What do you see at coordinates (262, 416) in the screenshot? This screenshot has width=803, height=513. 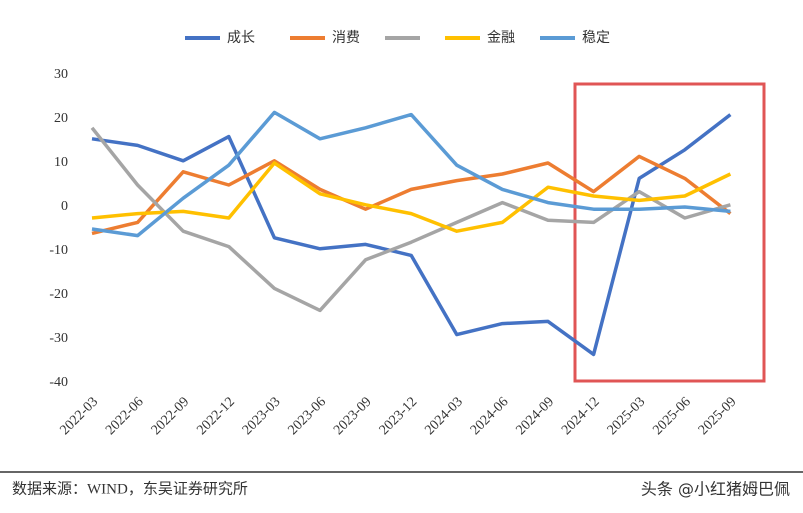 I see `x-tick-label: 2023-03` at bounding box center [262, 416].